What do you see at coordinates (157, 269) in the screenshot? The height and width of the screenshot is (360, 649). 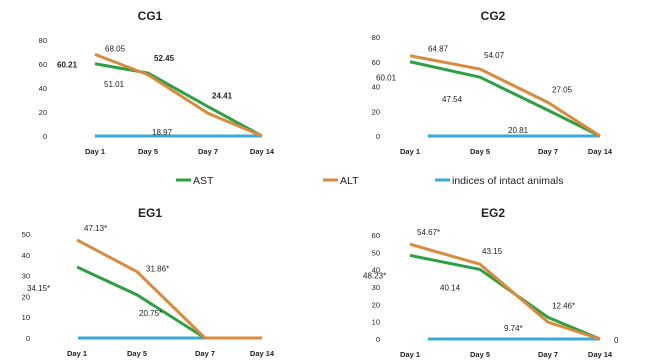 I see `data-label: 31.86*` at bounding box center [157, 269].